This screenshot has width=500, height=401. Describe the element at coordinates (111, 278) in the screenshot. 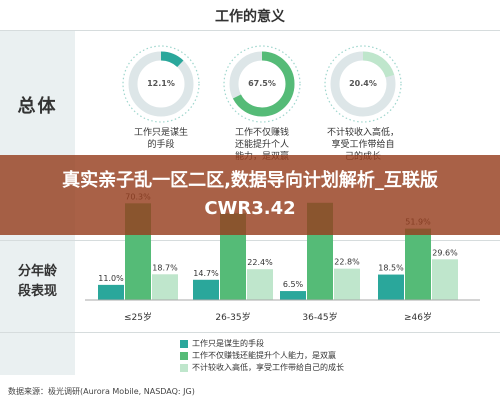

I see `bar-value-label-1-1: 11.0%` at that location.